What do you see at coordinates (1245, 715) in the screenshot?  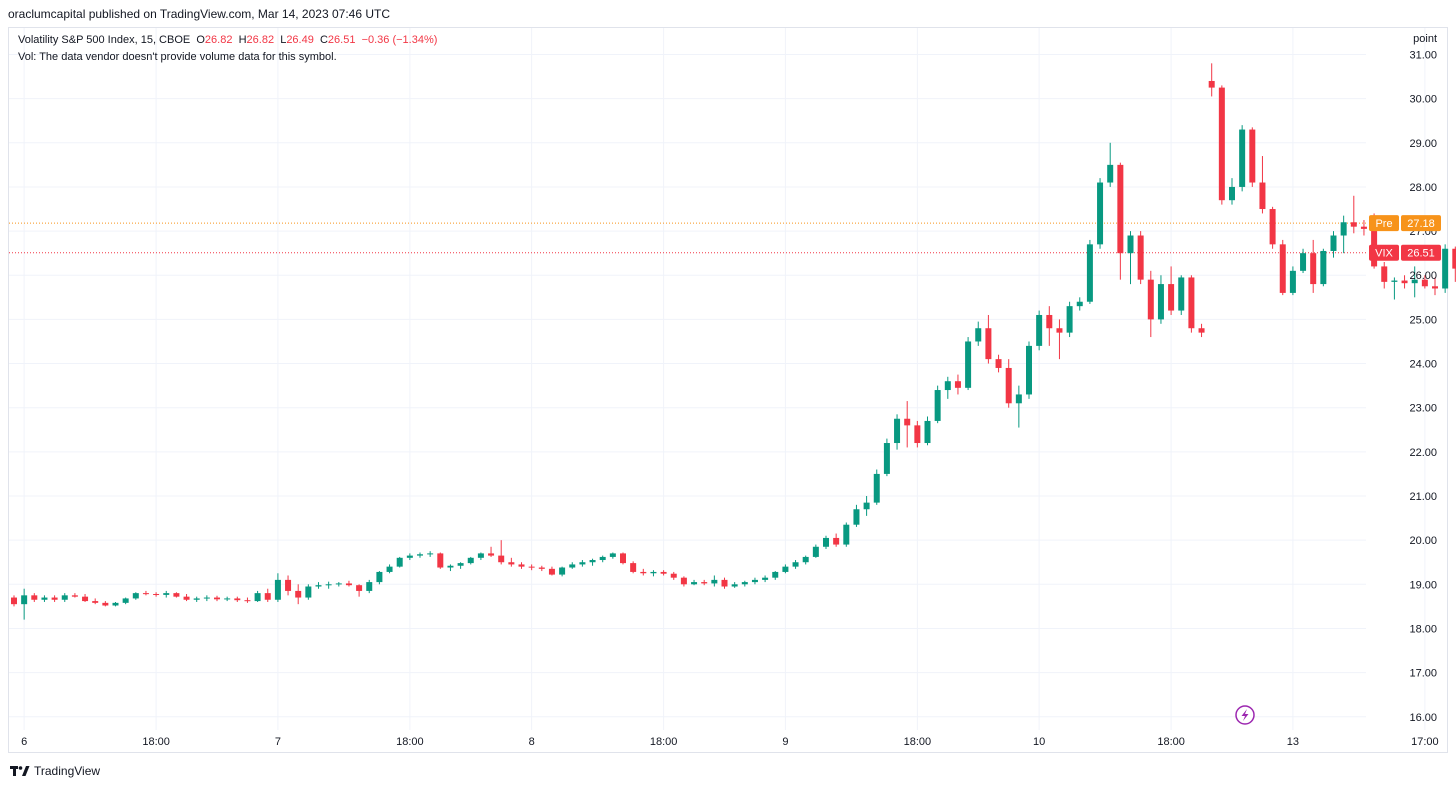 I see `lightning-button` at bounding box center [1245, 715].